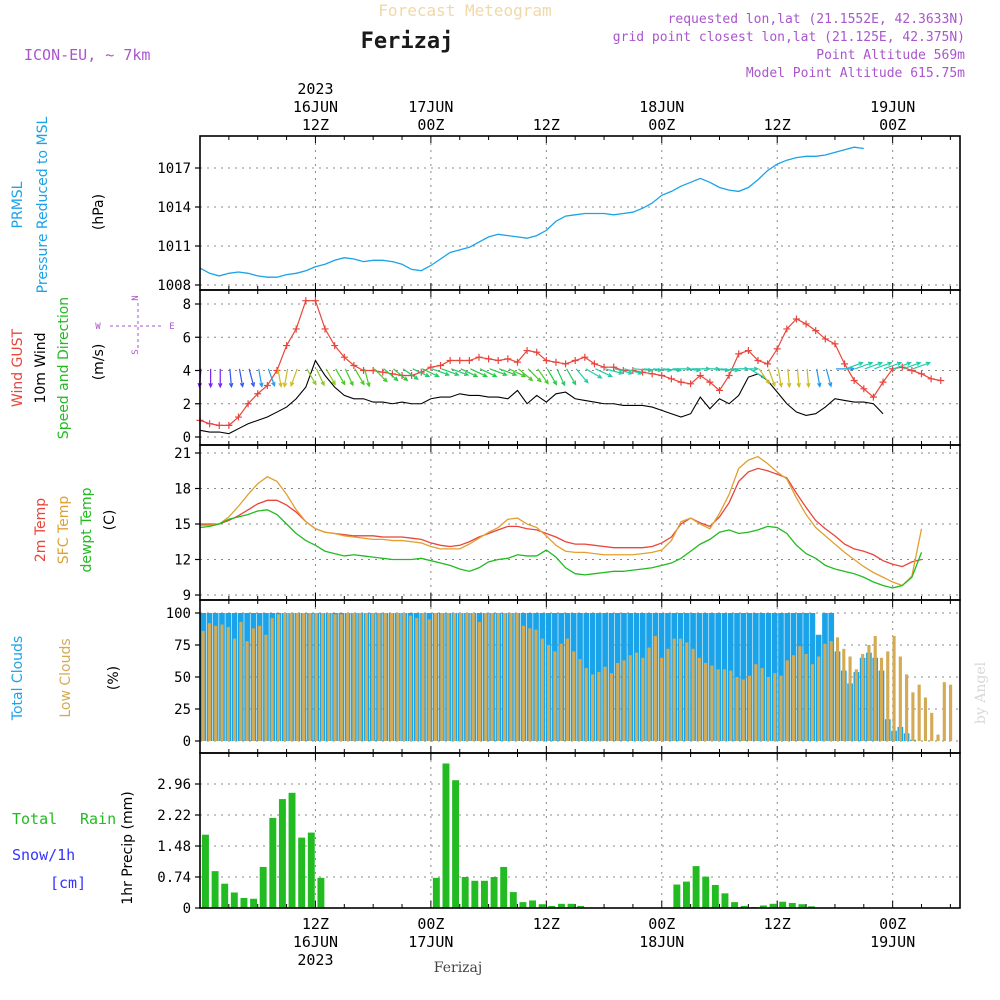  I want to click on header-requested: requested lon,lat (21.1552E, 42.3633N), so click(816, 19).